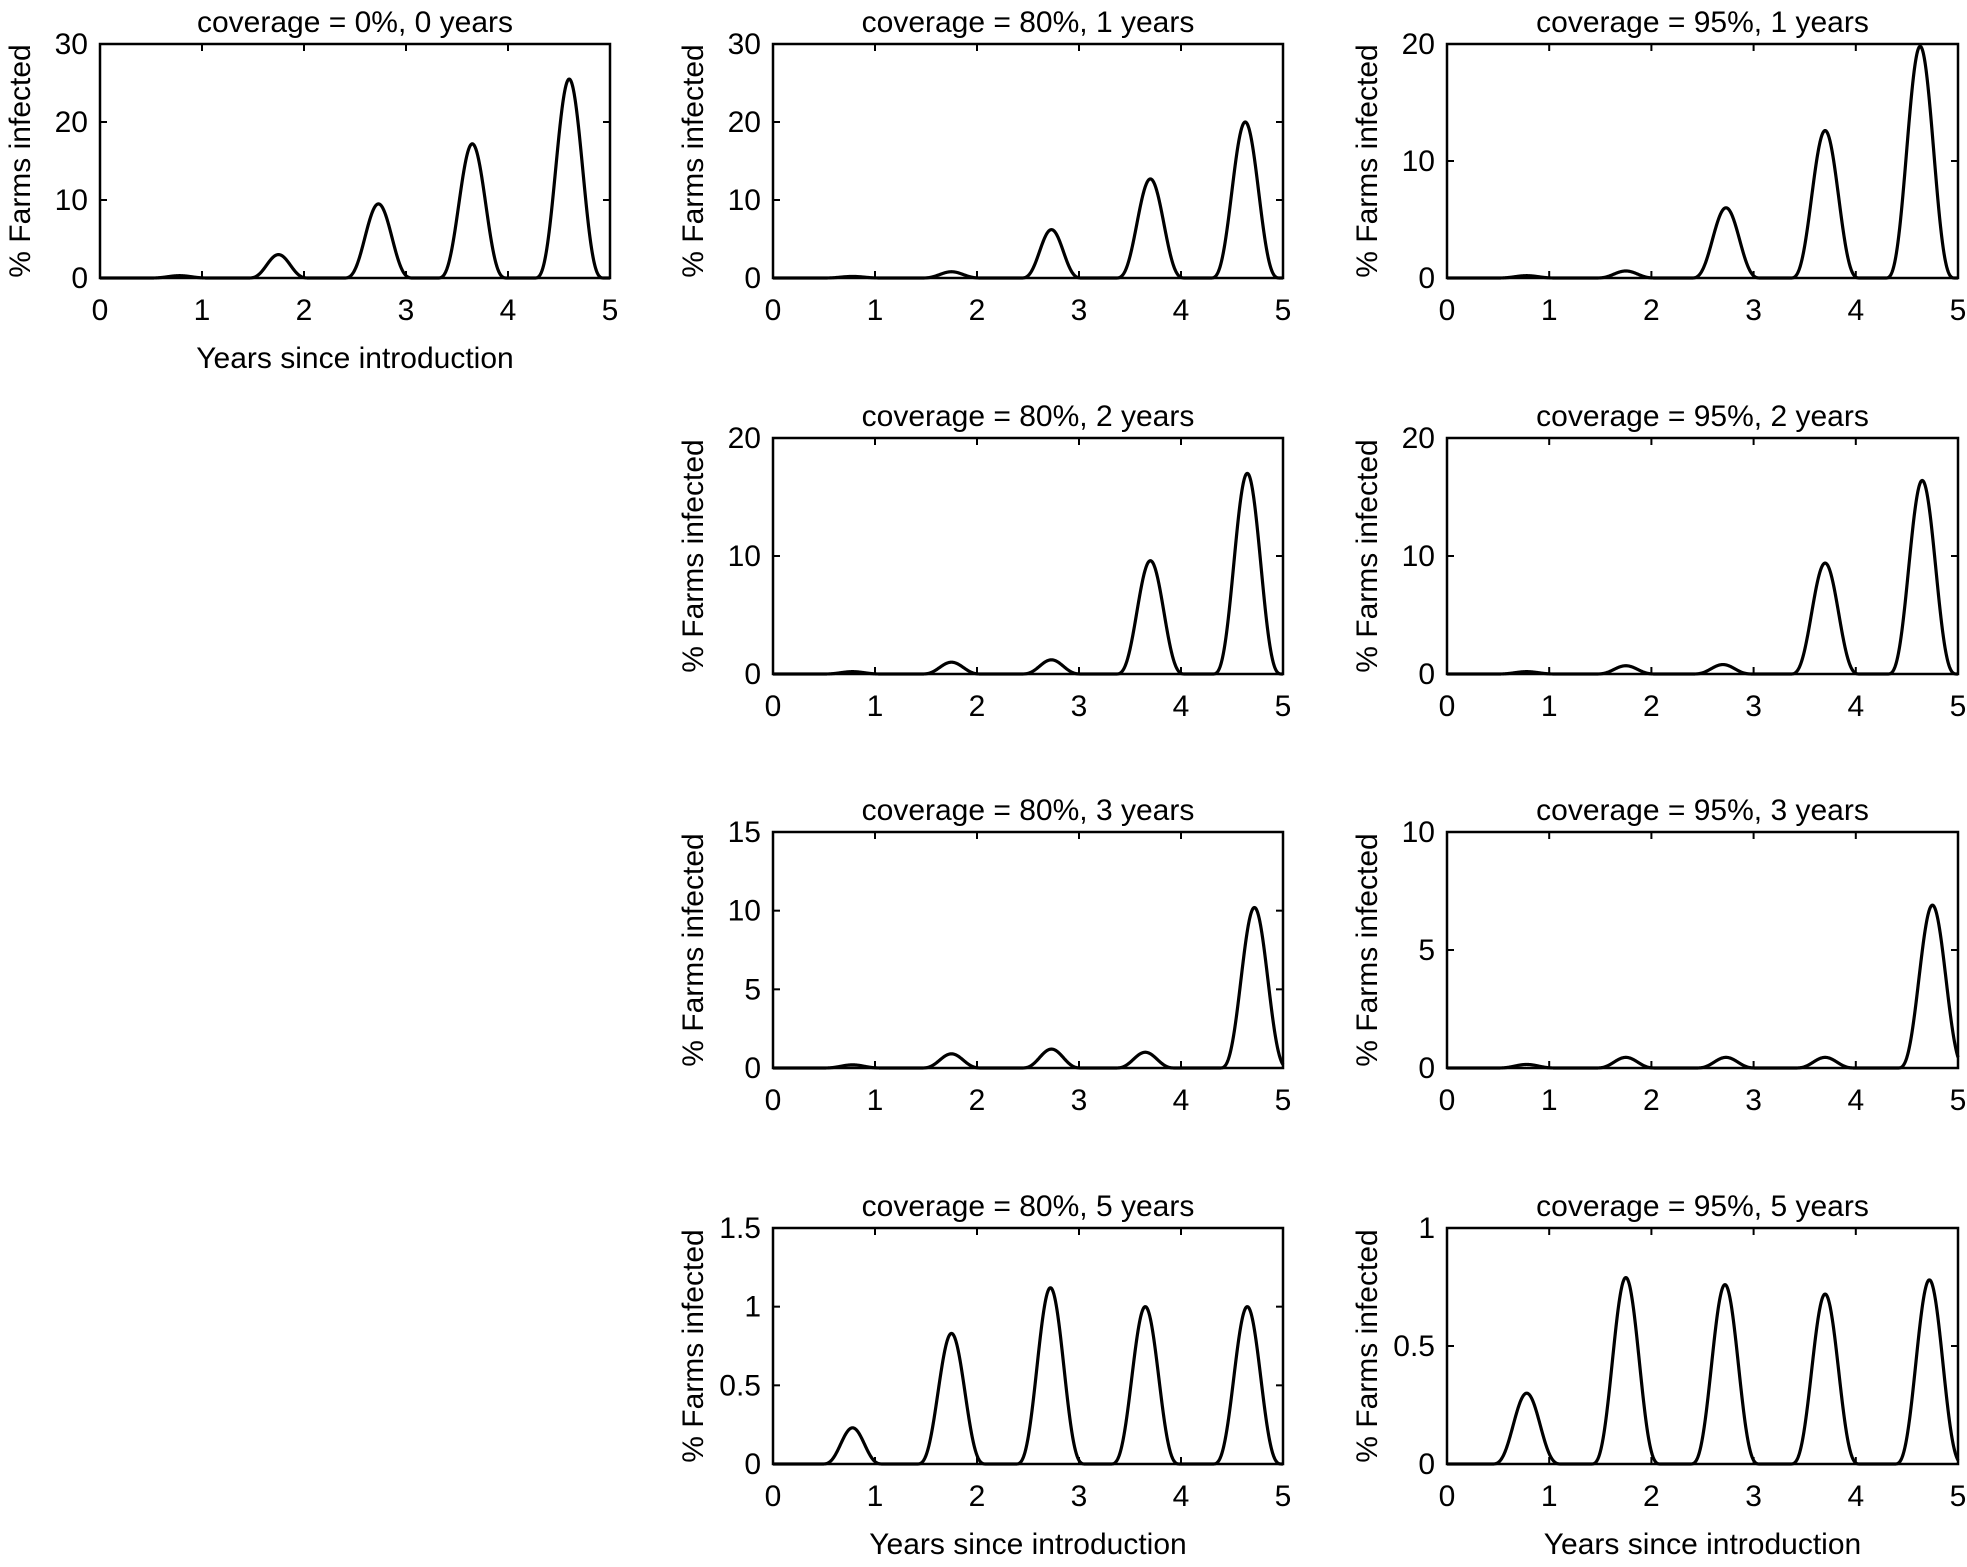  I want to click on y-tick-label: 30, so click(71, 44).